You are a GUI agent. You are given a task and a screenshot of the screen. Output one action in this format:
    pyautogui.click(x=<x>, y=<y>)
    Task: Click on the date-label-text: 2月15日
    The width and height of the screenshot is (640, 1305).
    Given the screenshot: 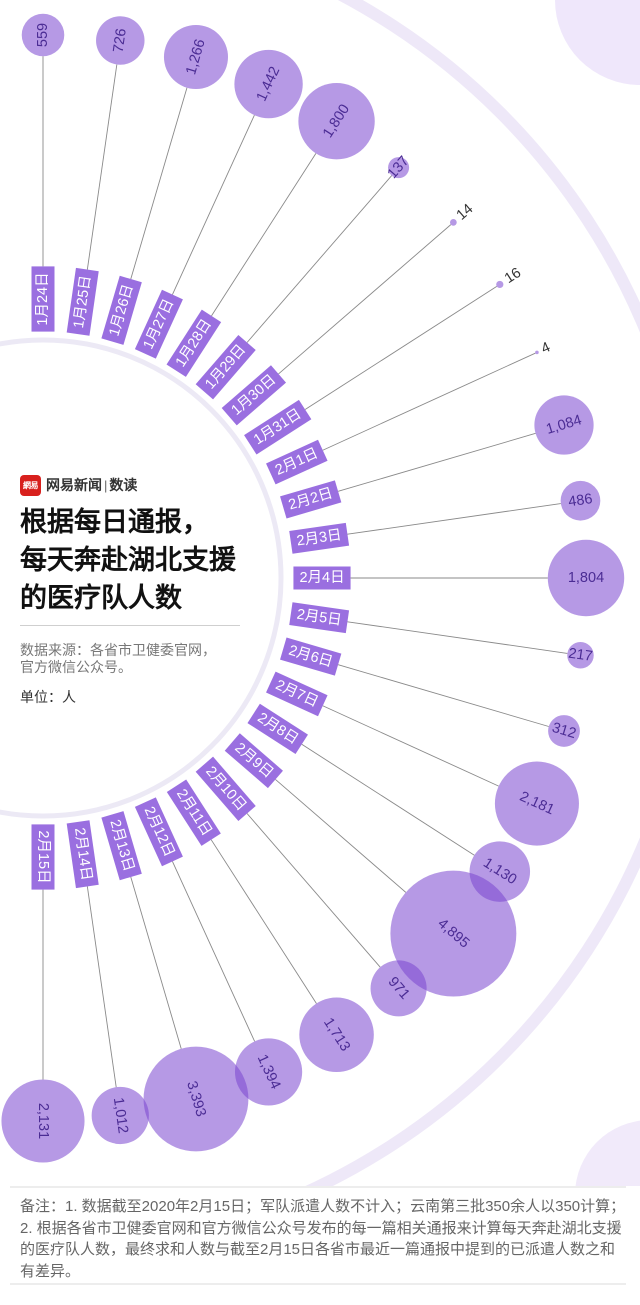 What is the action you would take?
    pyautogui.click(x=43, y=856)
    